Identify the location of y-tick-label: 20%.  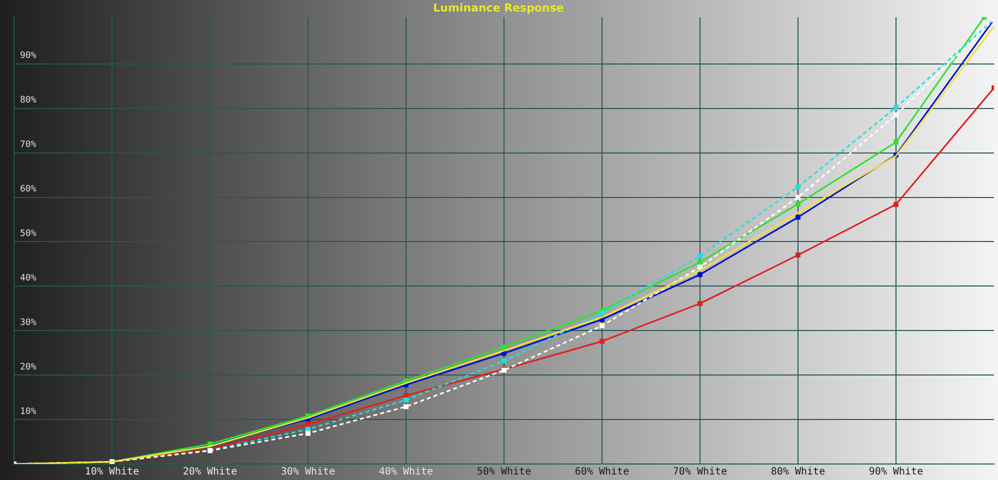
(28, 367).